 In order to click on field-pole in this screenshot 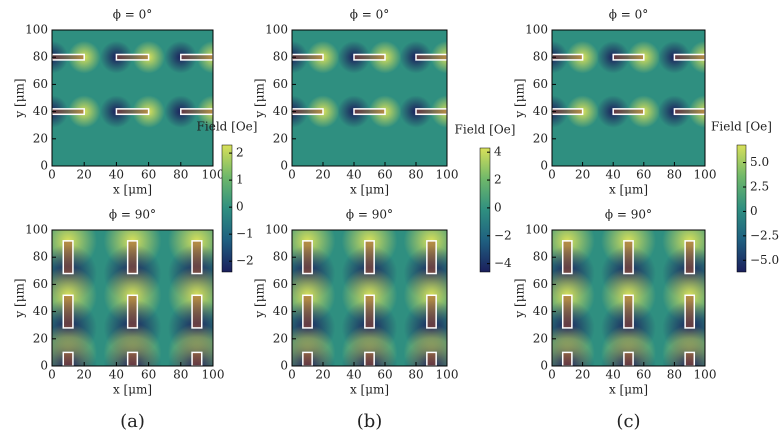, I will do `click(132, 351)`.